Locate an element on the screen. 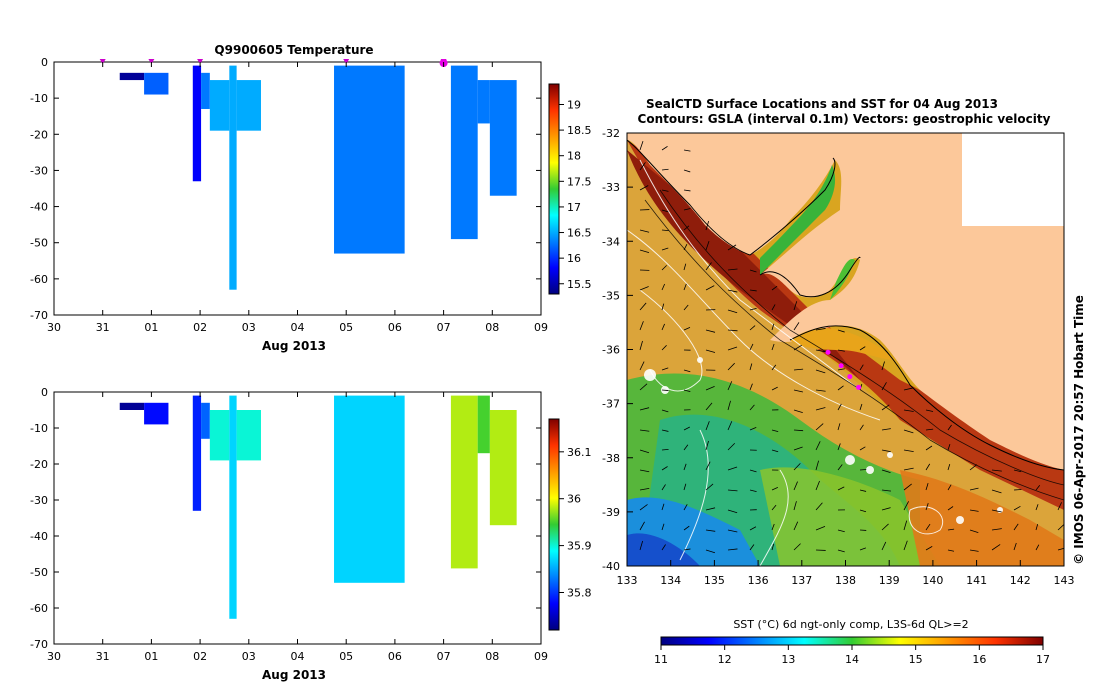 The image size is (1099, 700). x-tick-label: 03 is located at coordinates (249, 656).